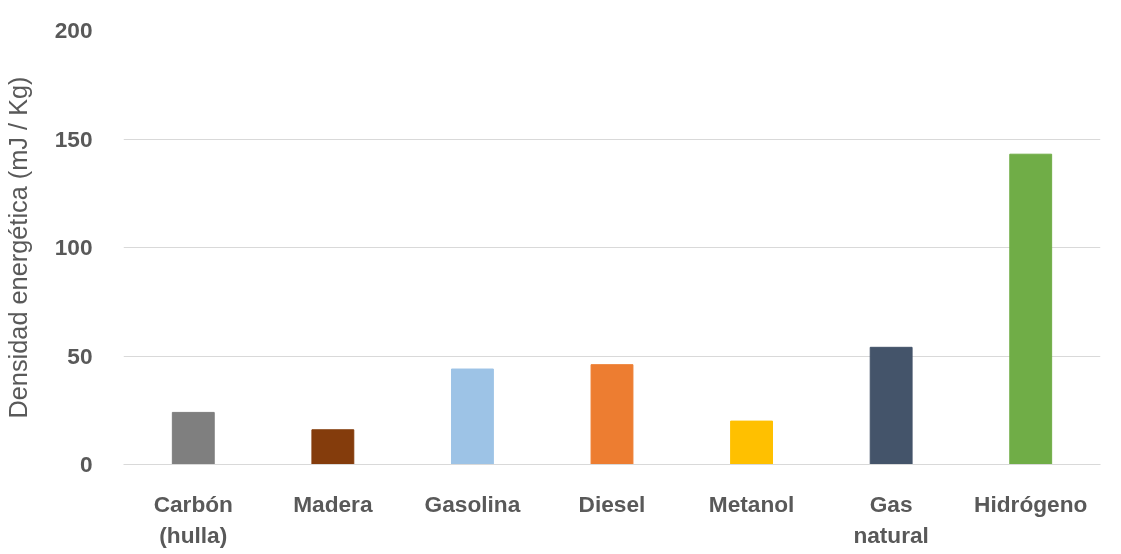 The width and height of the screenshot is (1121, 554). Describe the element at coordinates (73, 30) in the screenshot. I see `y-tick-label: 200` at that location.